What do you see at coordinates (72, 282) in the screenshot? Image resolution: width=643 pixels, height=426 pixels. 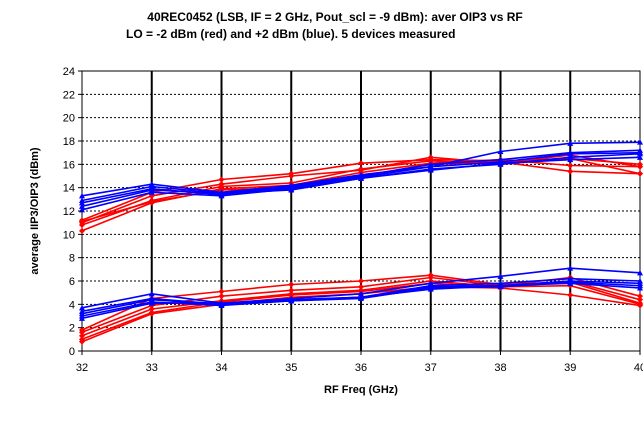 I see `y-tick-label: 6` at bounding box center [72, 282].